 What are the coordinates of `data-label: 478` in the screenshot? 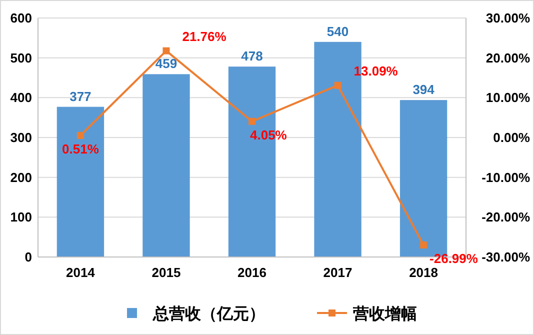 It's located at (252, 56).